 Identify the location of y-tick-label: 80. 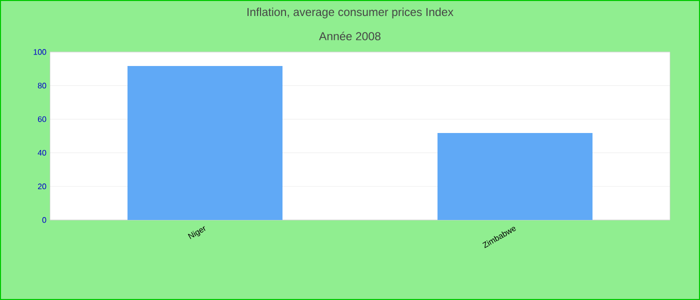
(42, 85).